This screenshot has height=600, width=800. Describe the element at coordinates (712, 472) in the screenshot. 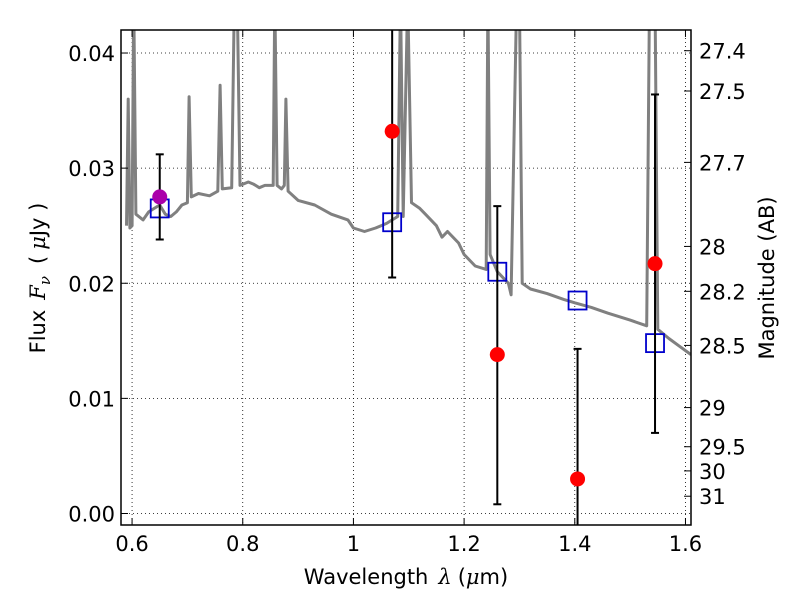

I see `y2-tick-label: 30` at that location.